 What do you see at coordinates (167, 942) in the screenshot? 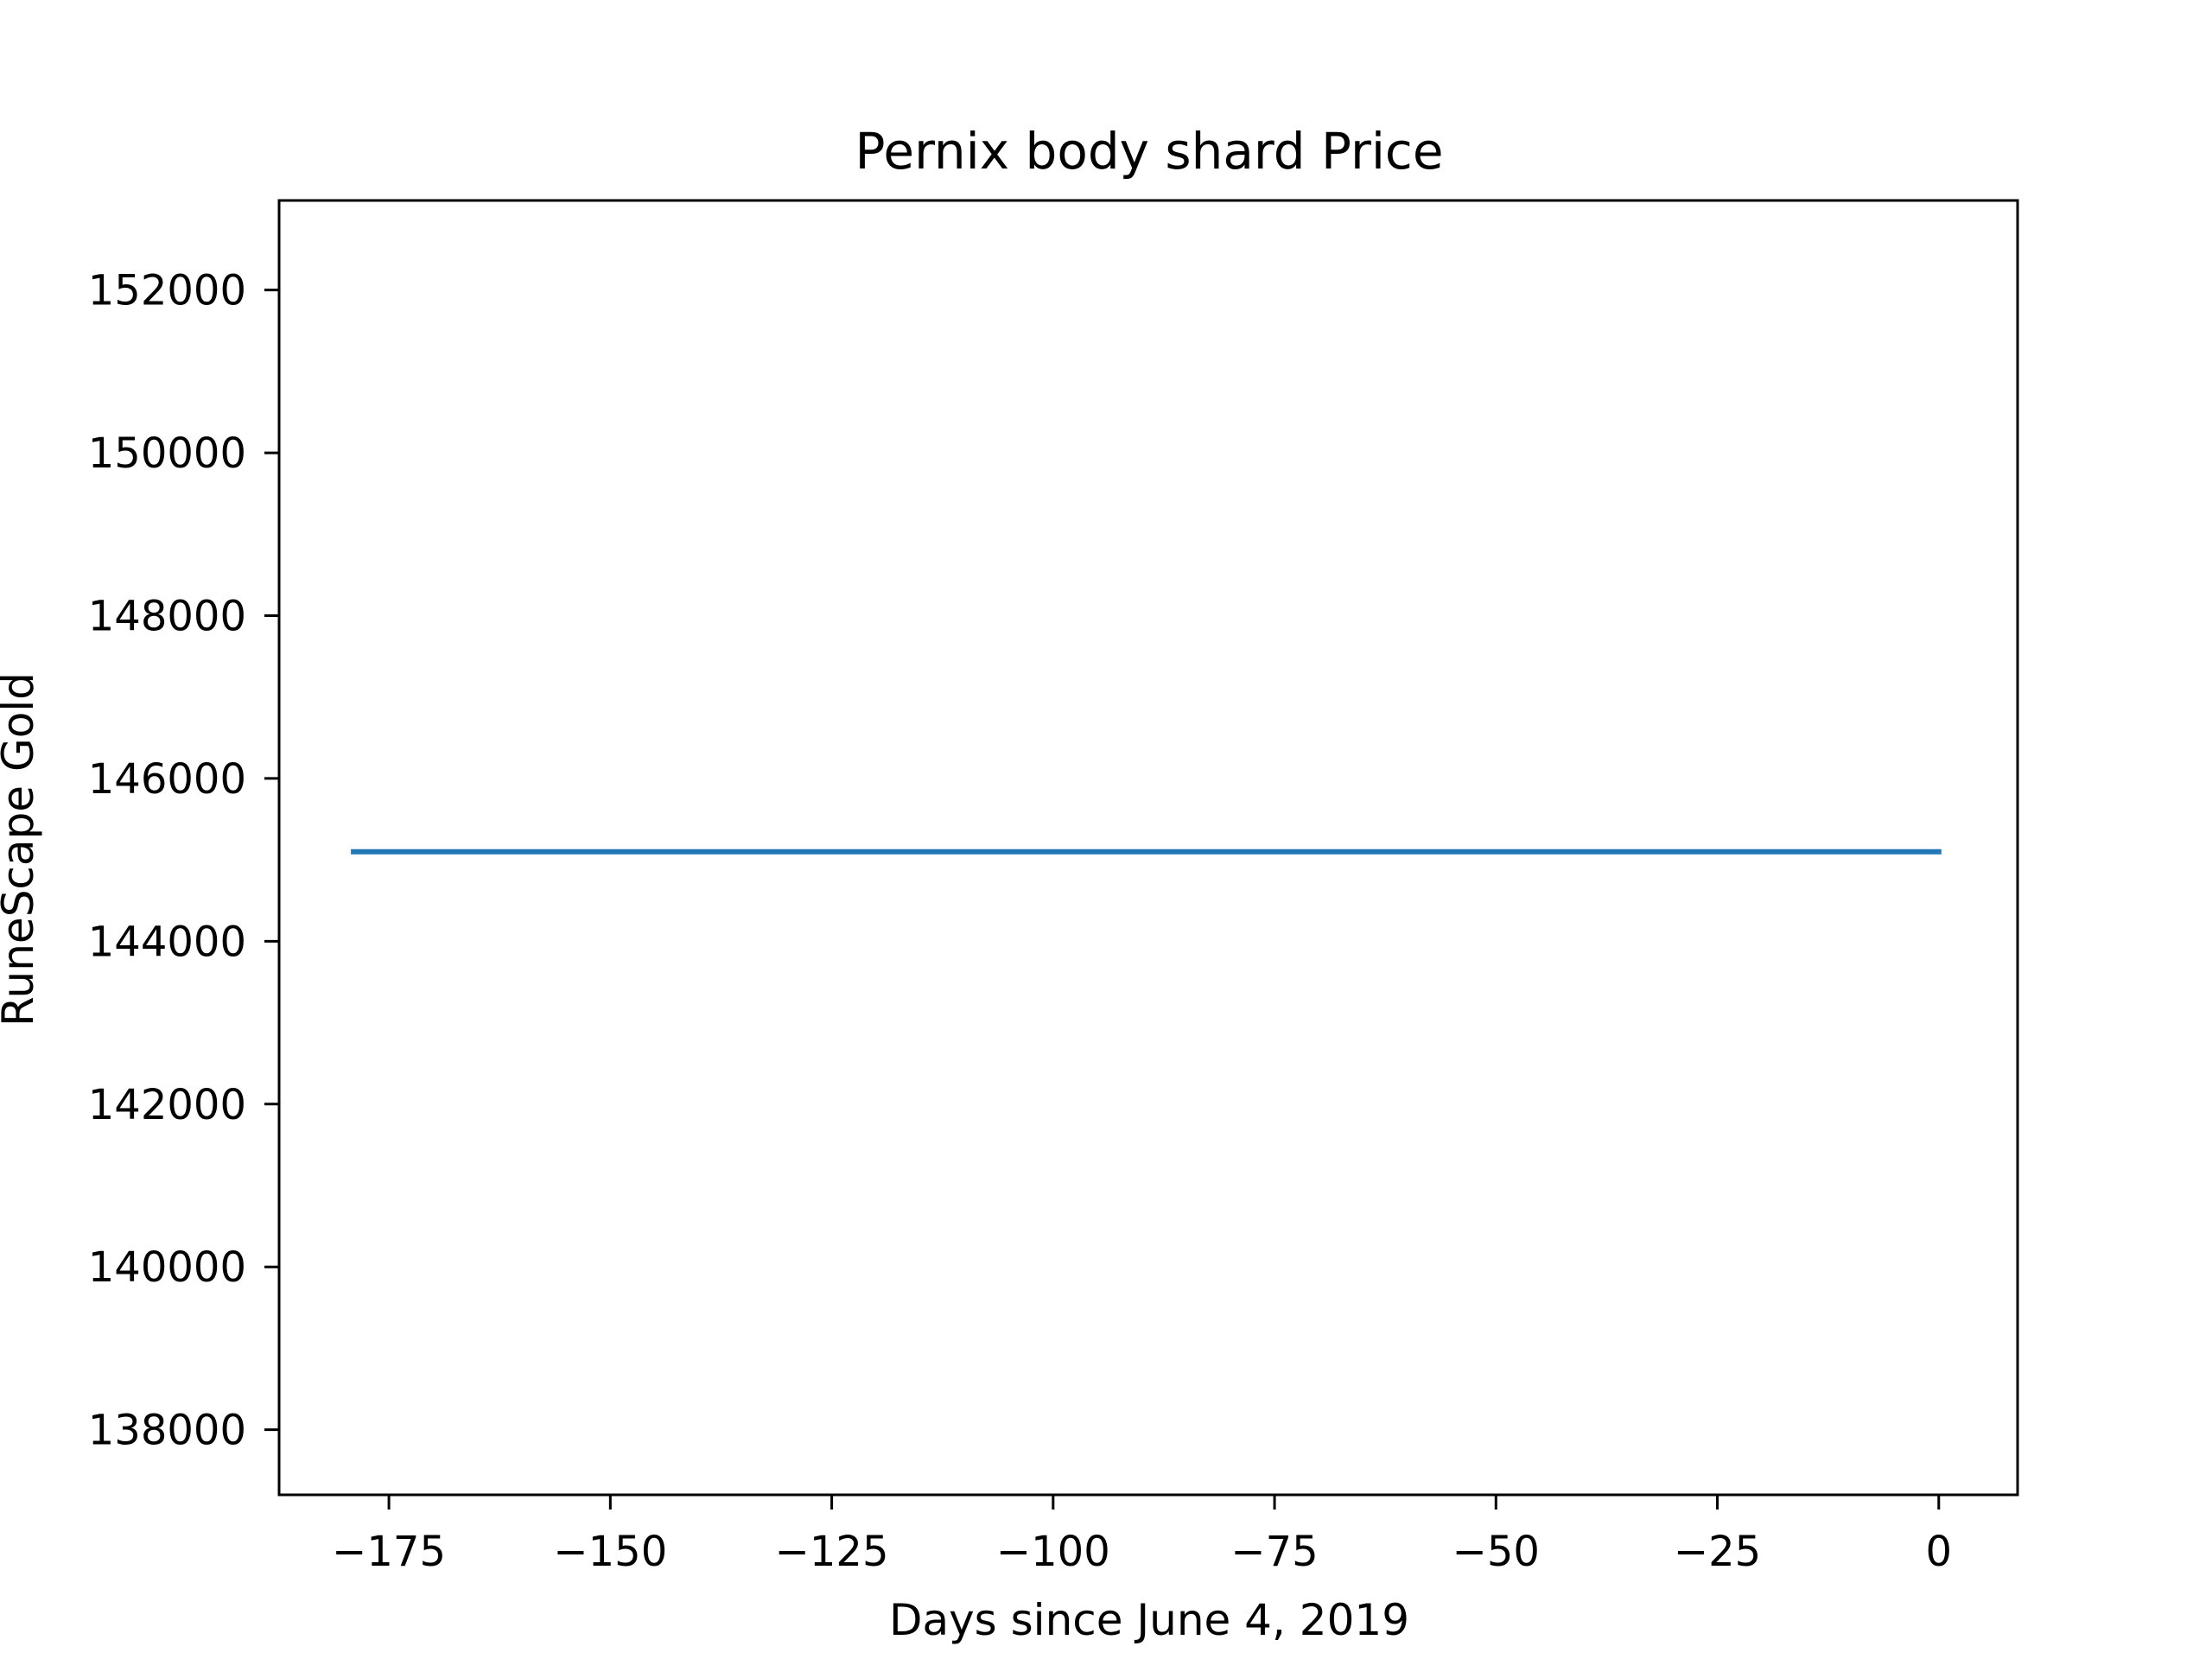
I see `y-tick-label: 144000` at bounding box center [167, 942].